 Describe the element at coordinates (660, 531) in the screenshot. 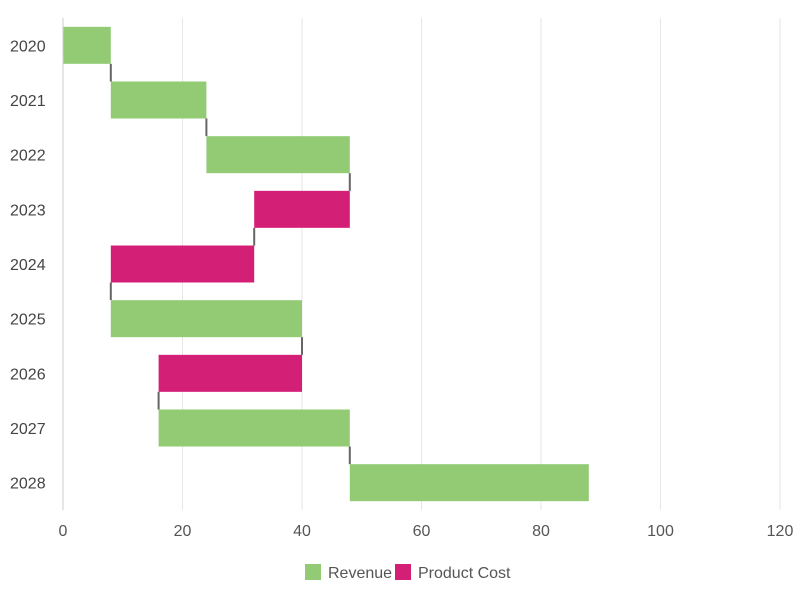

I see `x-tick-label: 100` at that location.